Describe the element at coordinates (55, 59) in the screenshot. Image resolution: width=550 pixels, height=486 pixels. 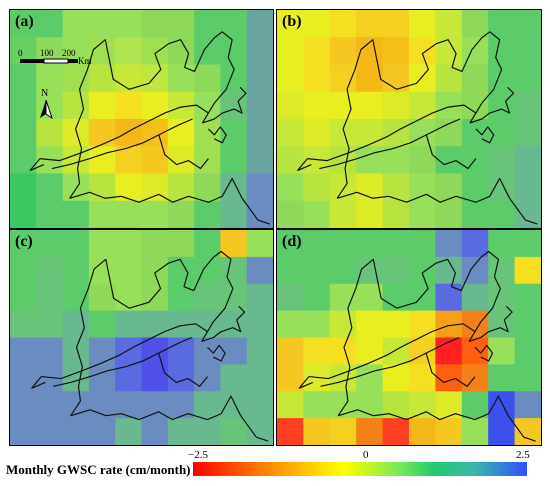
I see `scale-bar: 0 100 200 Km` at that location.